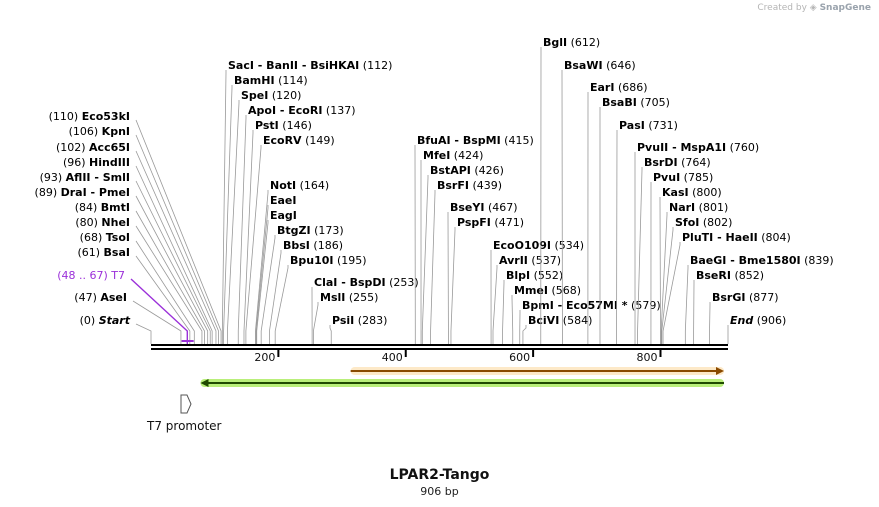  I want to click on snapgene-logo-icon: ◈, so click(813, 8).